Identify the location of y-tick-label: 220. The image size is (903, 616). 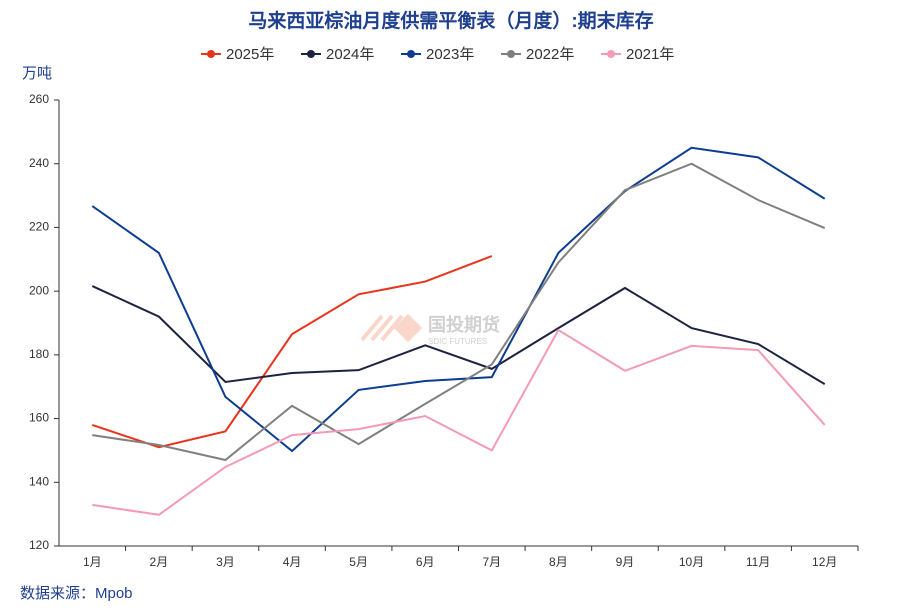
(39, 227).